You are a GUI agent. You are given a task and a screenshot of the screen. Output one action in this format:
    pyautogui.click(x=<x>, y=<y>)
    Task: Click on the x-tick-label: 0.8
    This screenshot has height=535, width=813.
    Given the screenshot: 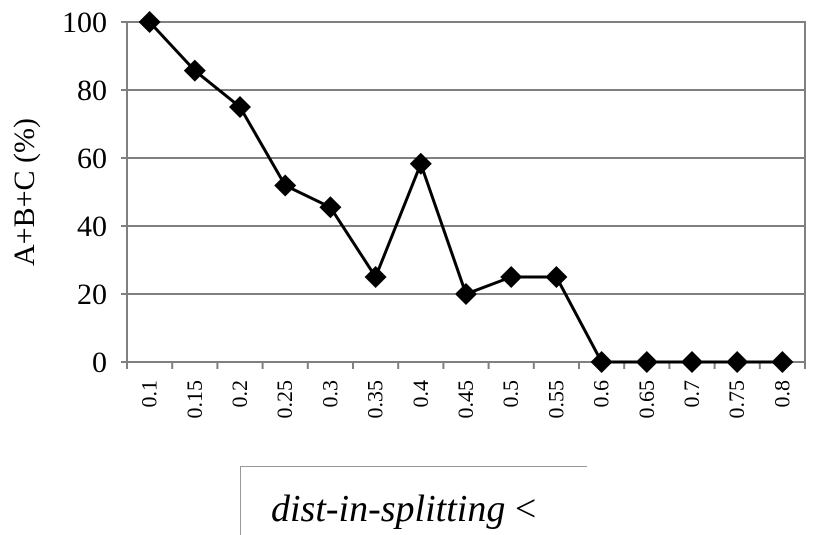 What is the action you would take?
    pyautogui.click(x=781, y=394)
    